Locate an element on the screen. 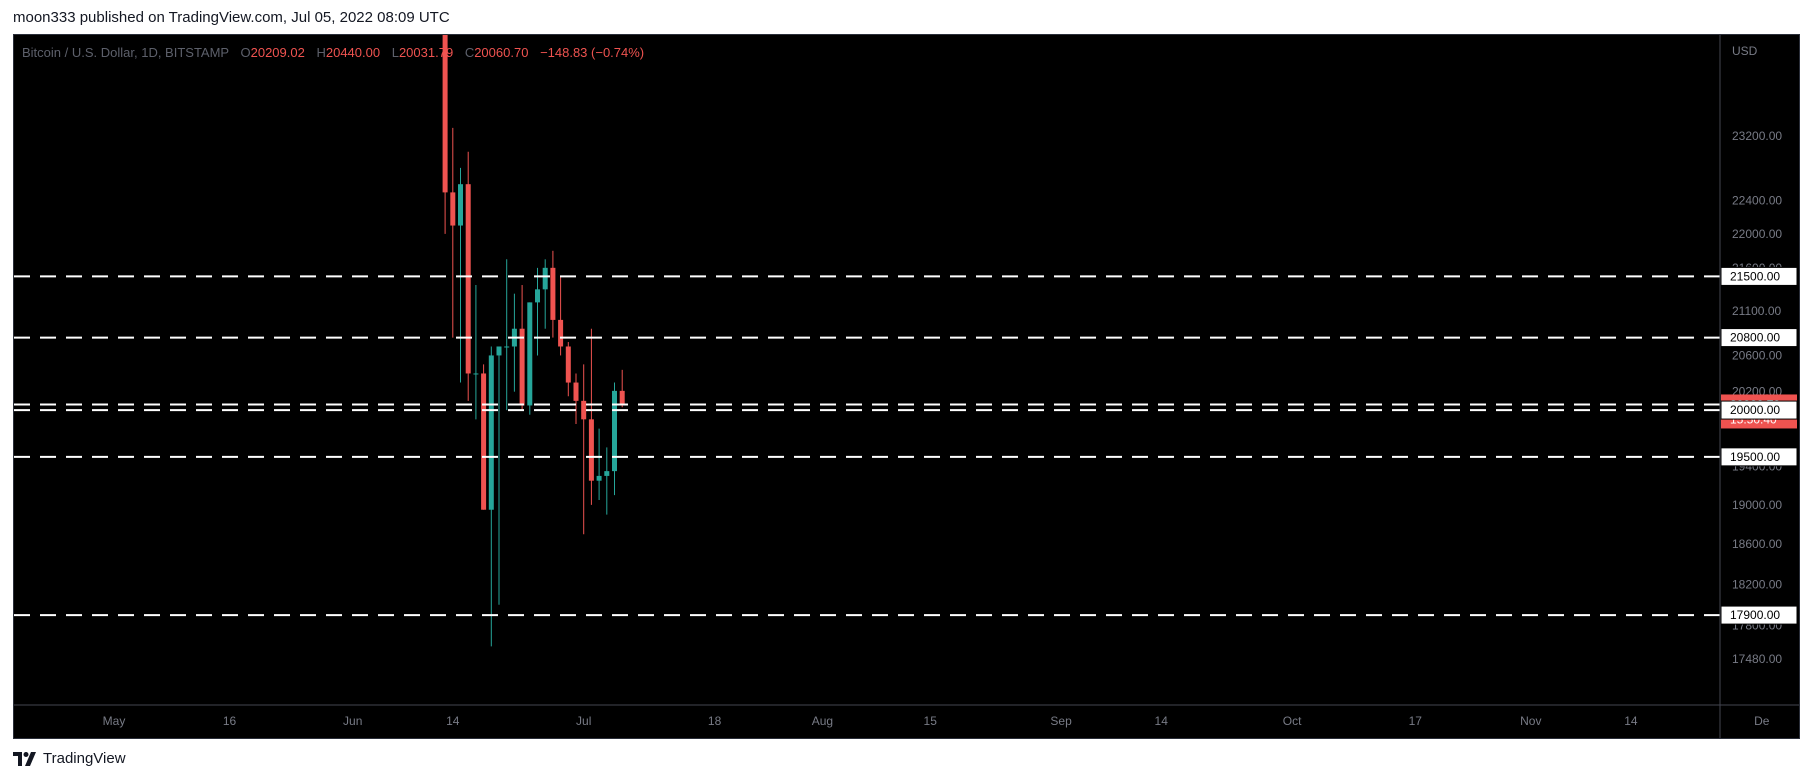 This screenshot has height=783, width=1813. level-price-value: 20000.00 is located at coordinates (1755, 410).